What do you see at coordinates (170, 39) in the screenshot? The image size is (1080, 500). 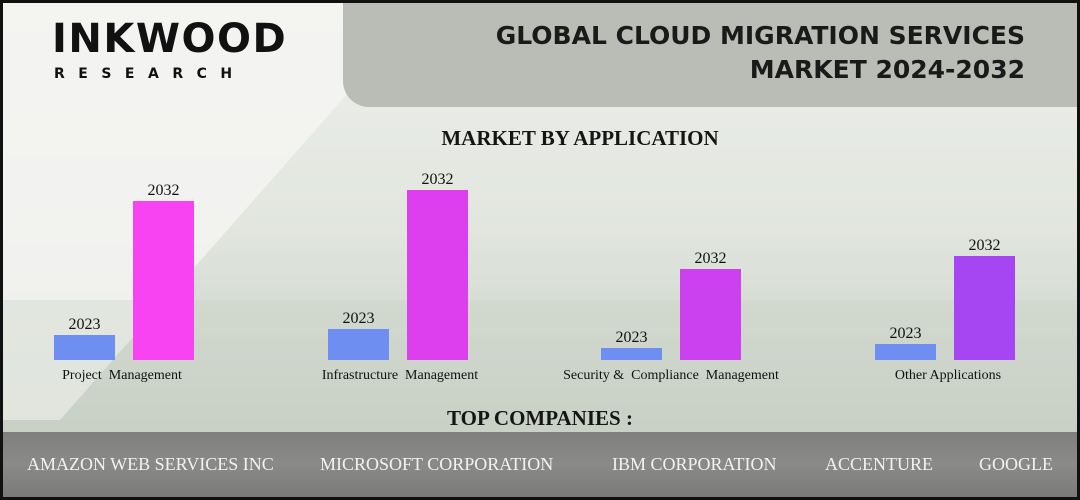 I see `brand-name: INKWOOD` at bounding box center [170, 39].